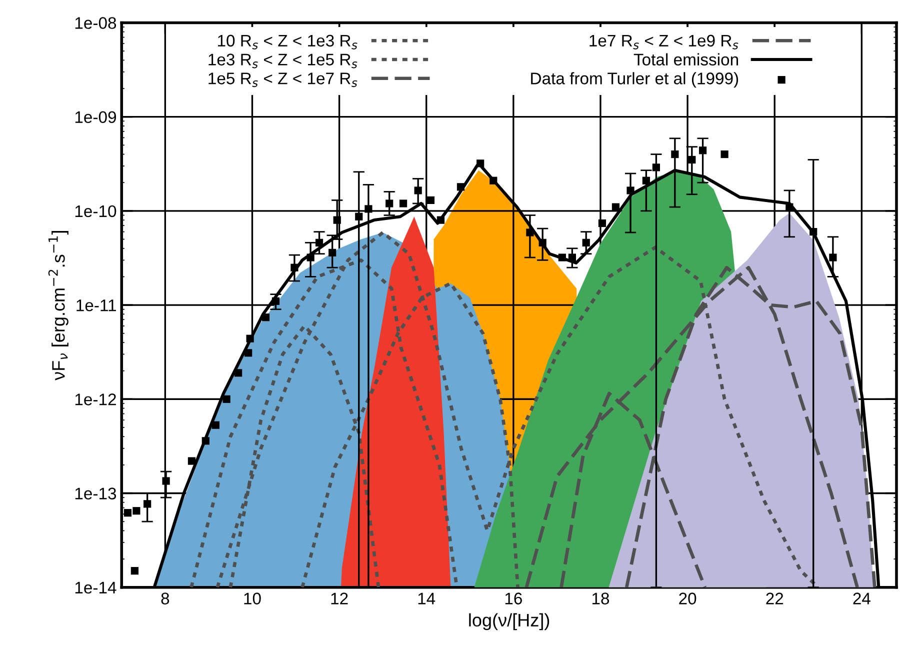  What do you see at coordinates (861, 598) in the screenshot?
I see `x-tick-label: 24` at bounding box center [861, 598].